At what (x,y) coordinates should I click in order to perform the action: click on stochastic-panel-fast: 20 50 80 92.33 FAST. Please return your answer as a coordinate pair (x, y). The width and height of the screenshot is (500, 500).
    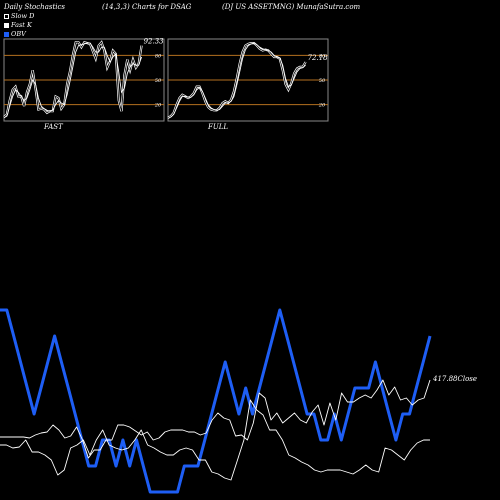
    Looking at the image, I should click on (84, 84).